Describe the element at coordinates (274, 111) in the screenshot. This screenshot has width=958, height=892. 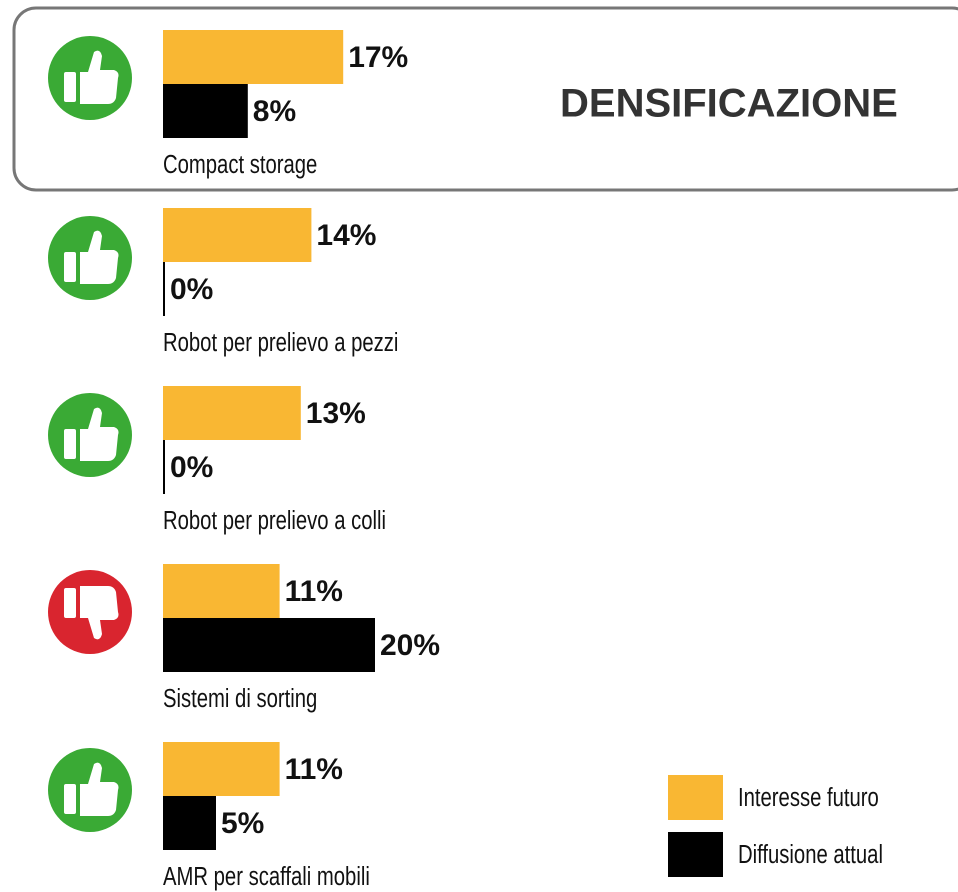
I see `value-label: 8%` at that location.